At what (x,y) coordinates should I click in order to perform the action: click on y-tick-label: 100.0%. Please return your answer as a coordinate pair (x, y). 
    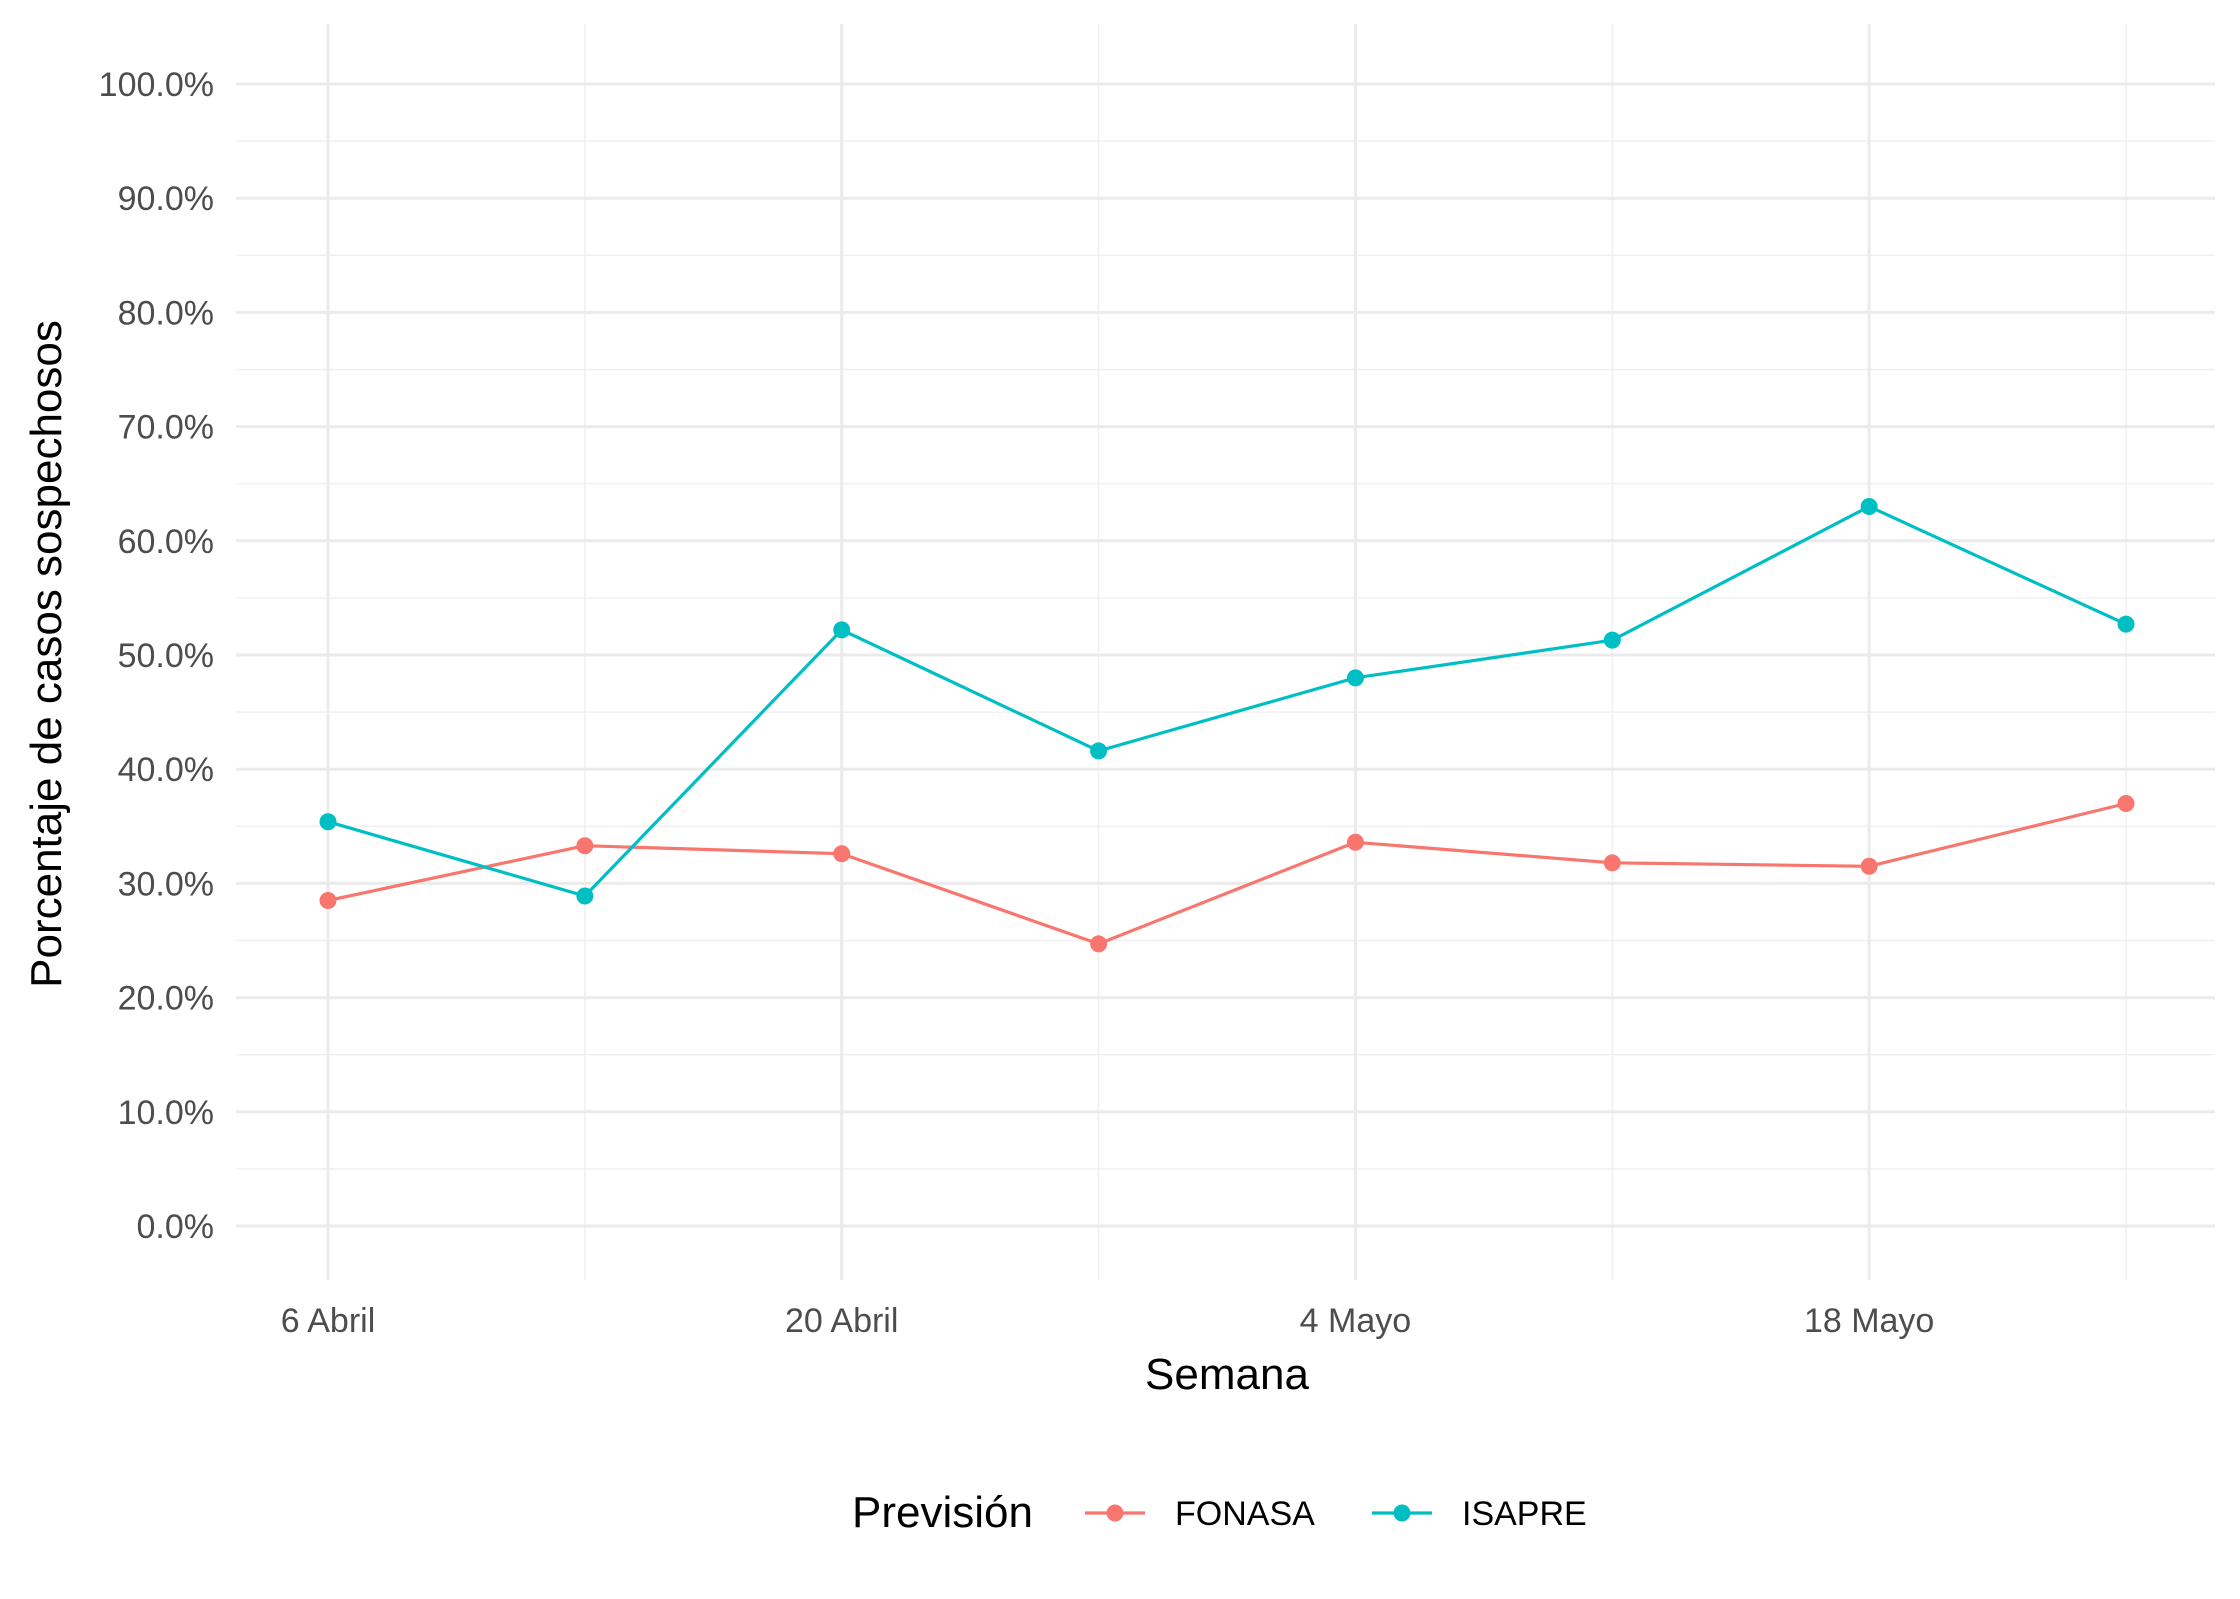
    Looking at the image, I should click on (156, 85).